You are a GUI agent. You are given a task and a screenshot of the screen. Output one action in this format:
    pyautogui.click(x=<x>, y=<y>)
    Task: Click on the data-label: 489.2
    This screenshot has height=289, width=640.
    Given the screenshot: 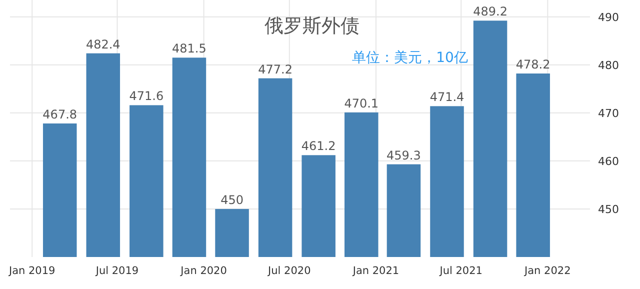 What is the action you would take?
    pyautogui.click(x=490, y=11)
    